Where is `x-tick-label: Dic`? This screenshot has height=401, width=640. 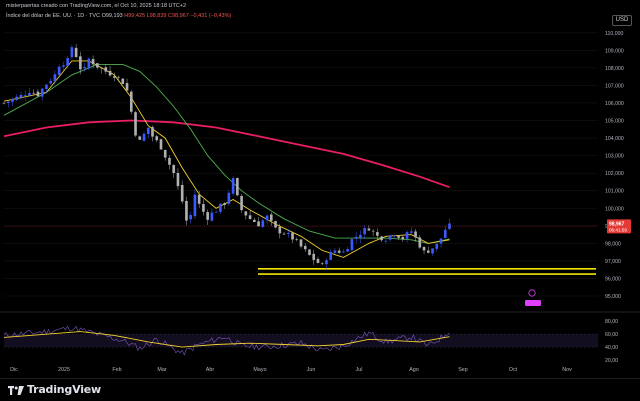
x-tick-label: Dic is located at coordinates (14, 370).